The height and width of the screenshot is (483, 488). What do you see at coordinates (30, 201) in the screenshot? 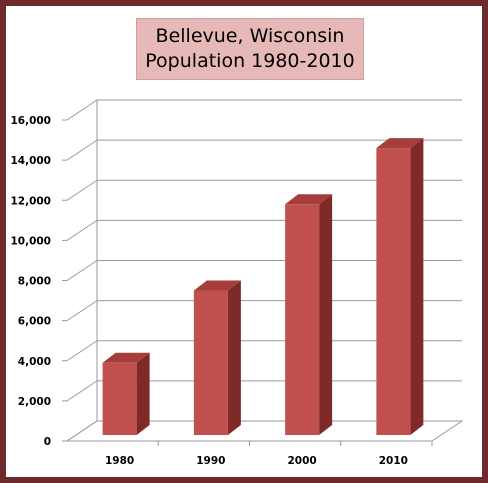
I see `y-tick-label: 12,000` at bounding box center [30, 201].